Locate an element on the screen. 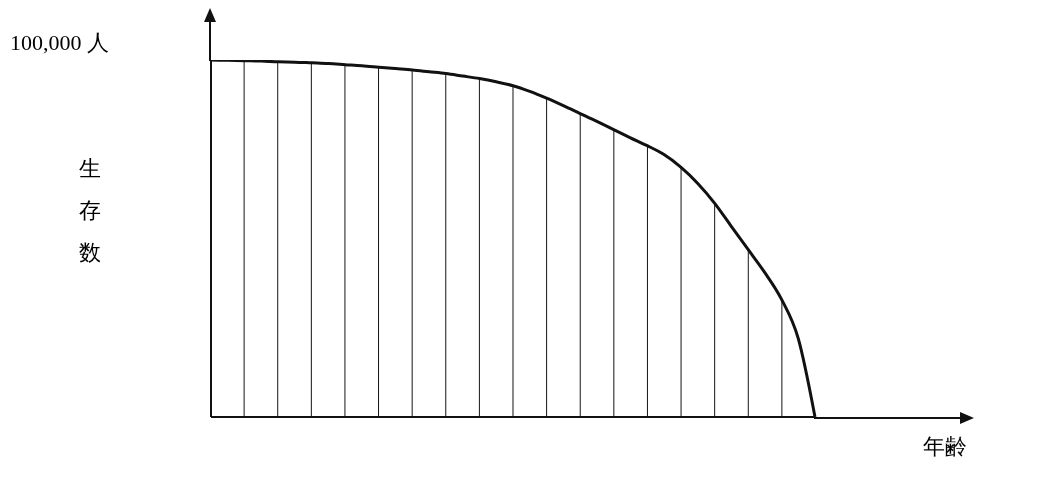  y-axis-title: 生存数 is located at coordinates (90, 211).